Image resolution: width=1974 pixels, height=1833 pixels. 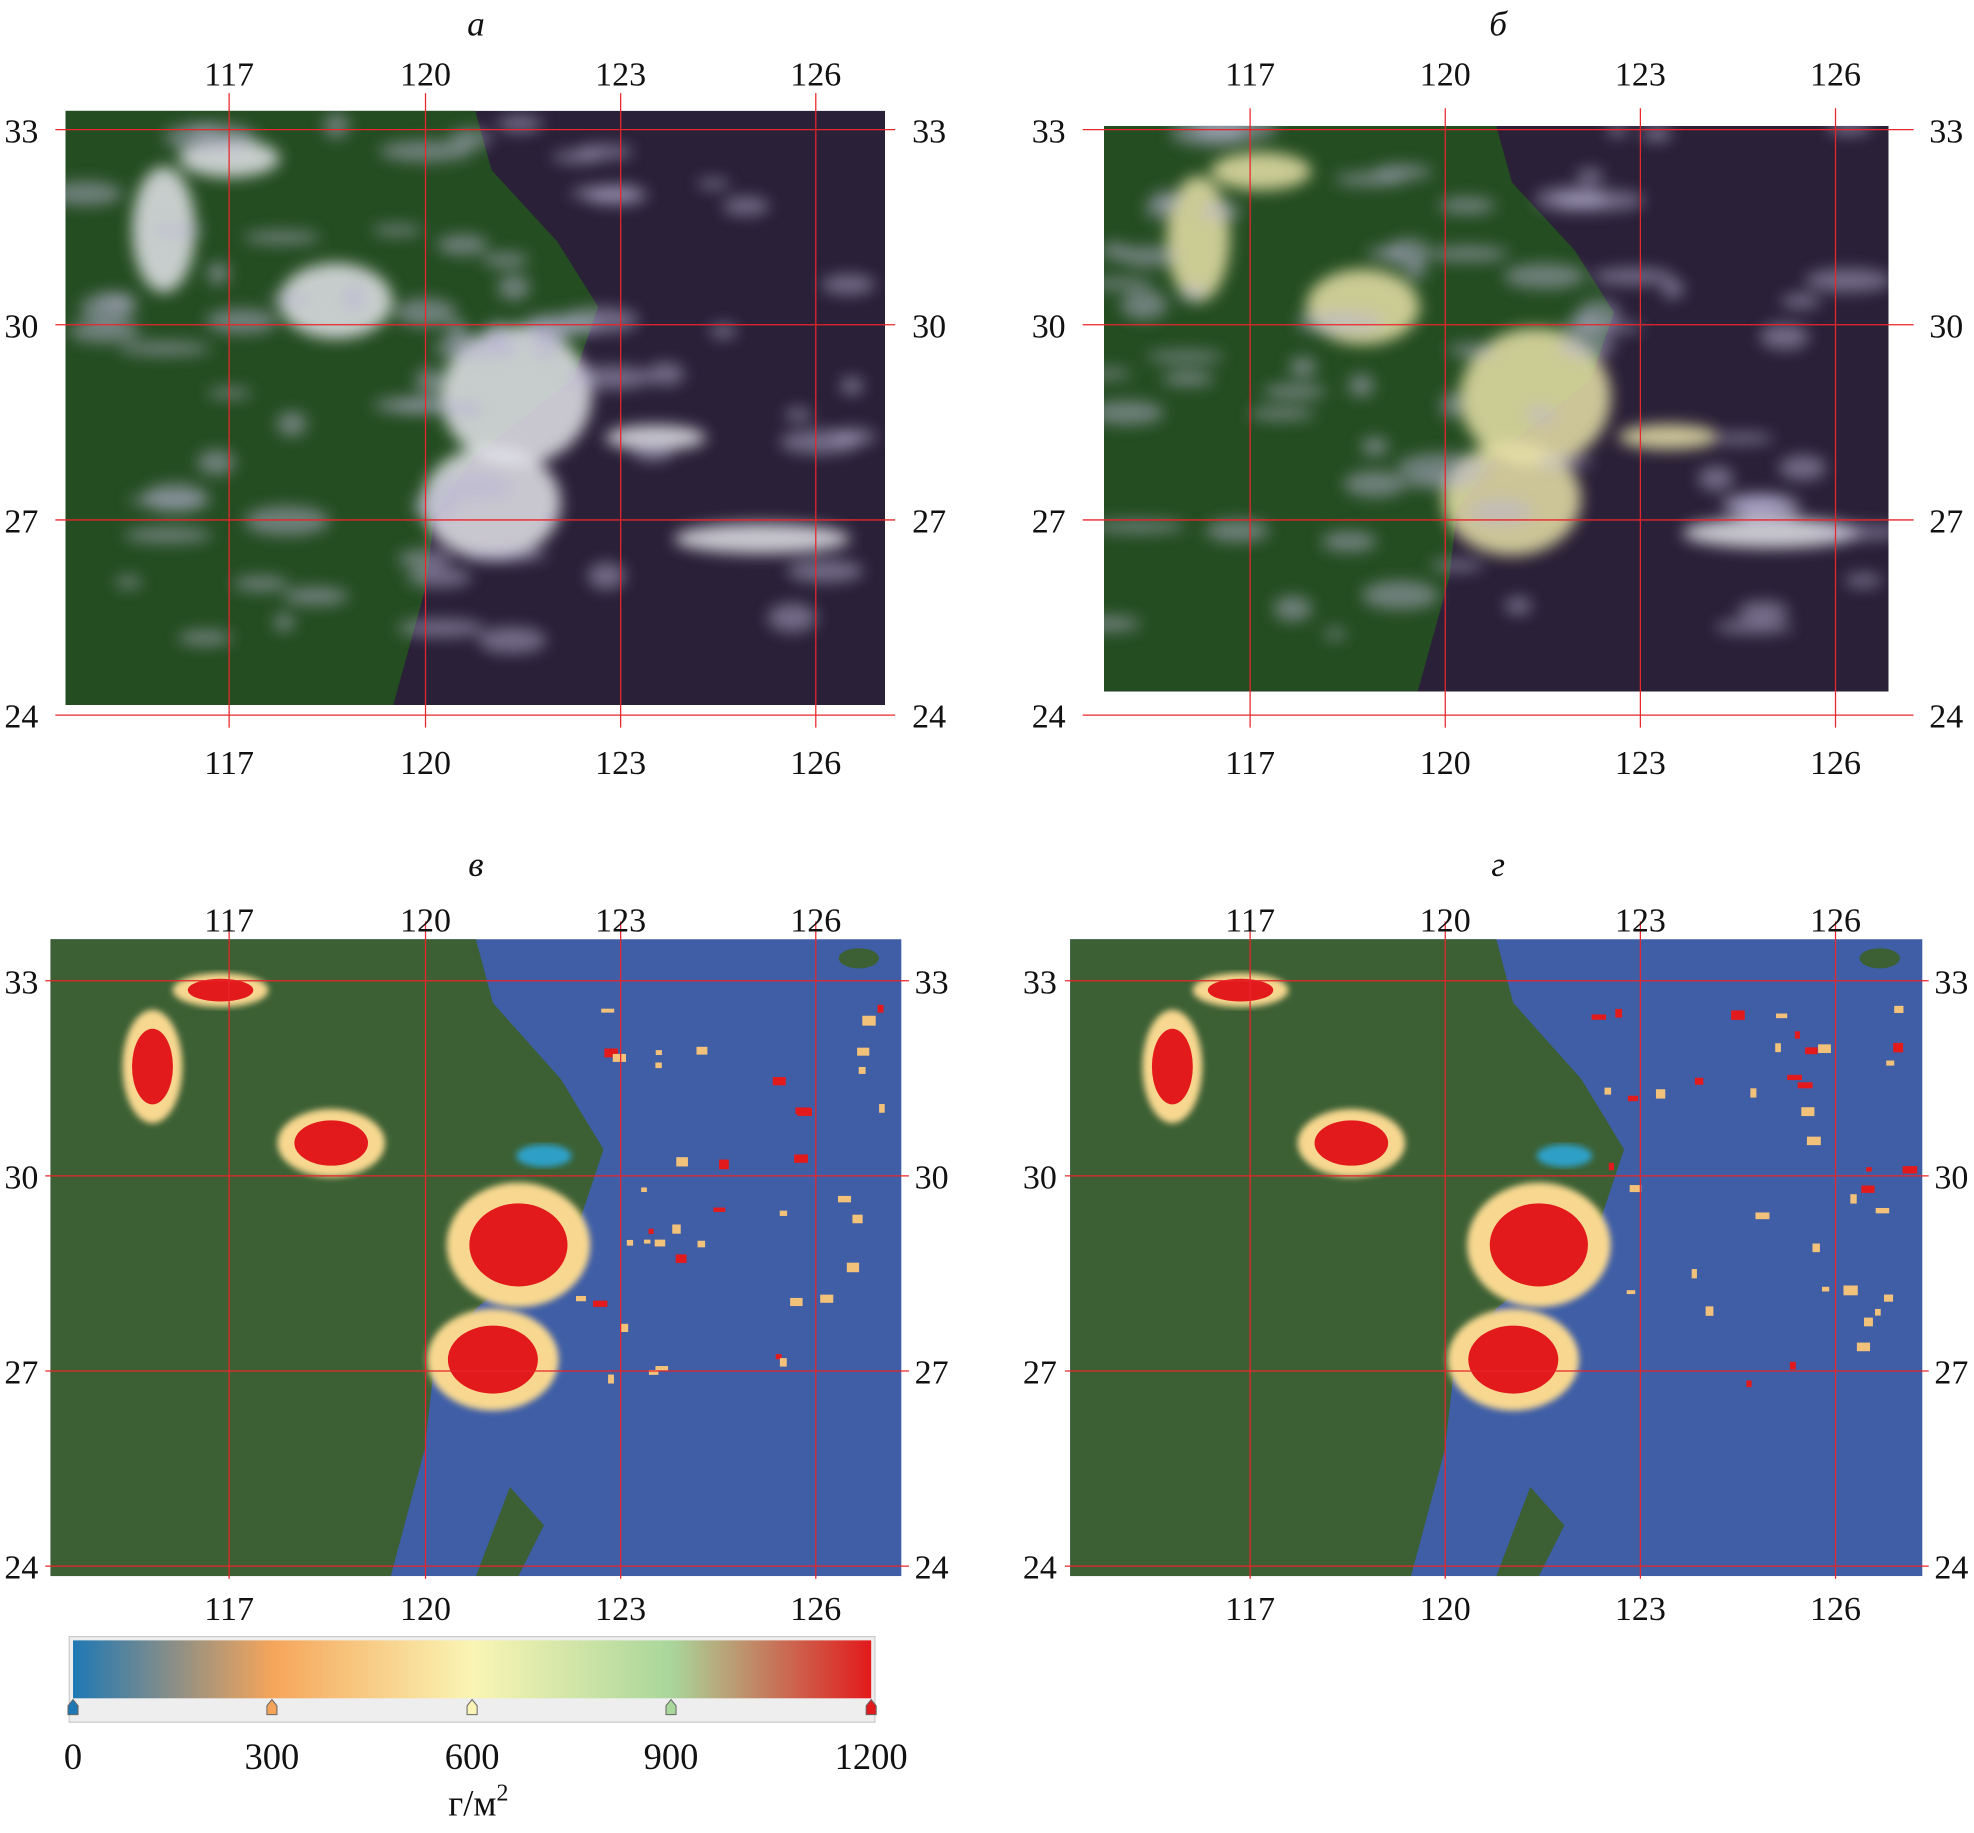 I want to click on panel-label: б, so click(x=1498, y=23).